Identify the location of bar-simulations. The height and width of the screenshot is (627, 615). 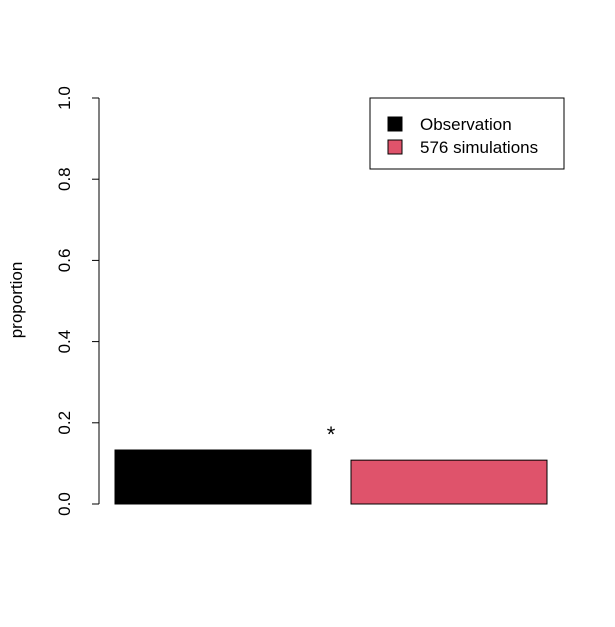
(449, 482).